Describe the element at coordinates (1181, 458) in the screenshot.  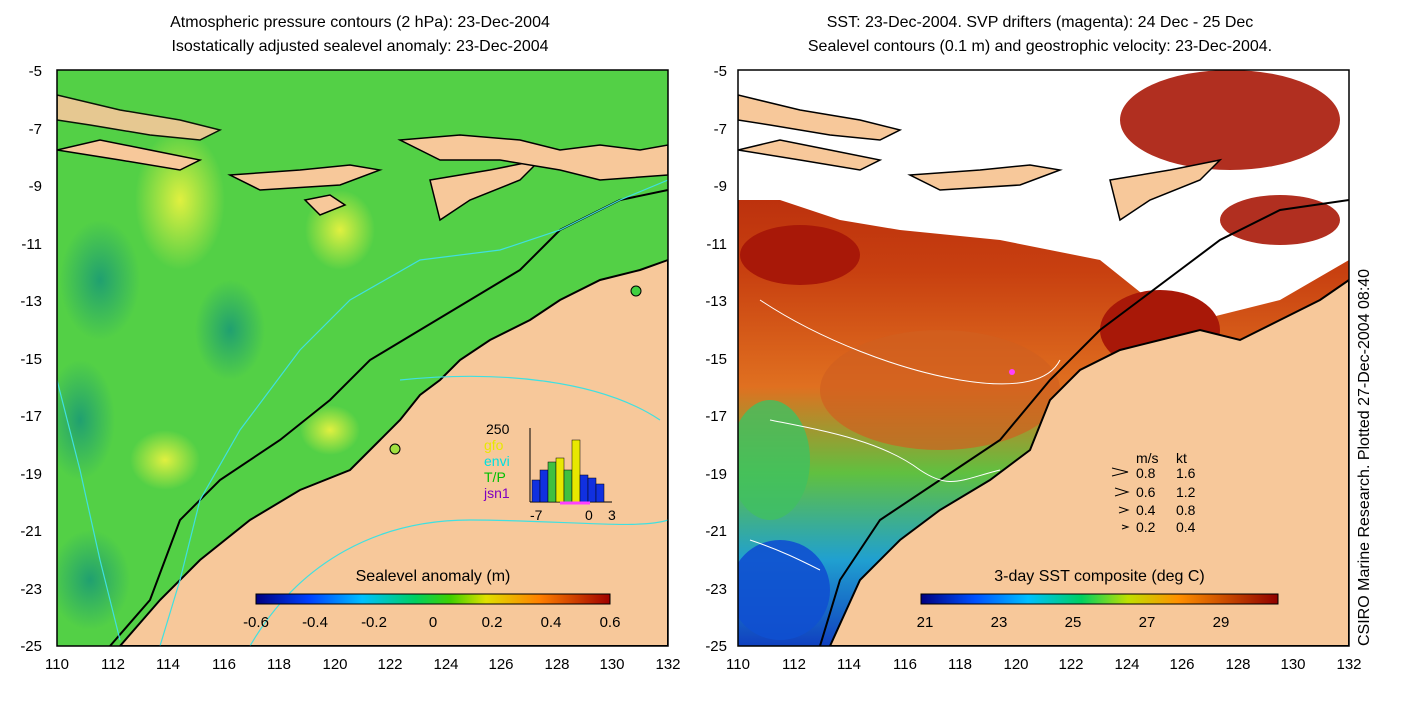
I see `velocity-header-kt: kt` at that location.